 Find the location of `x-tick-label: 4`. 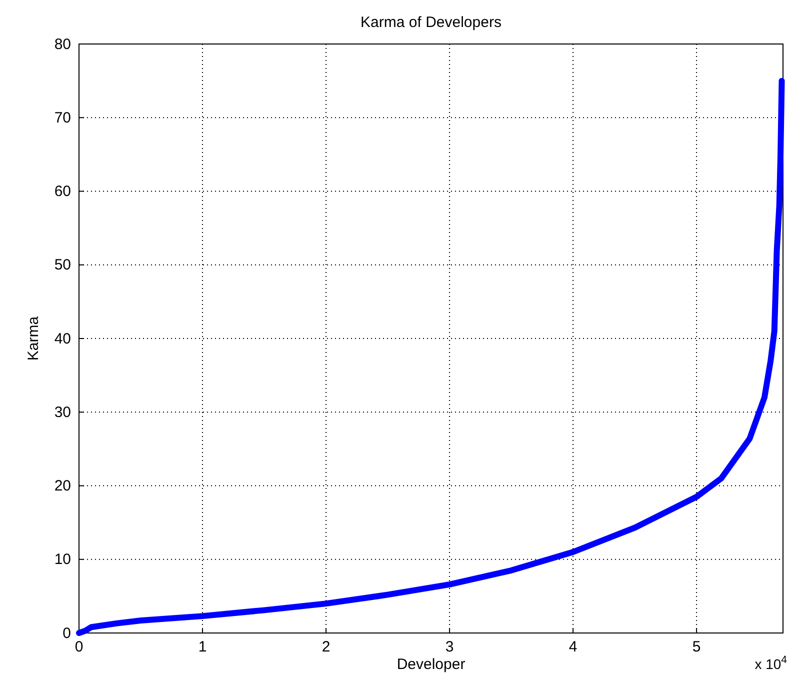

x-tick-label: 4 is located at coordinates (573, 647).